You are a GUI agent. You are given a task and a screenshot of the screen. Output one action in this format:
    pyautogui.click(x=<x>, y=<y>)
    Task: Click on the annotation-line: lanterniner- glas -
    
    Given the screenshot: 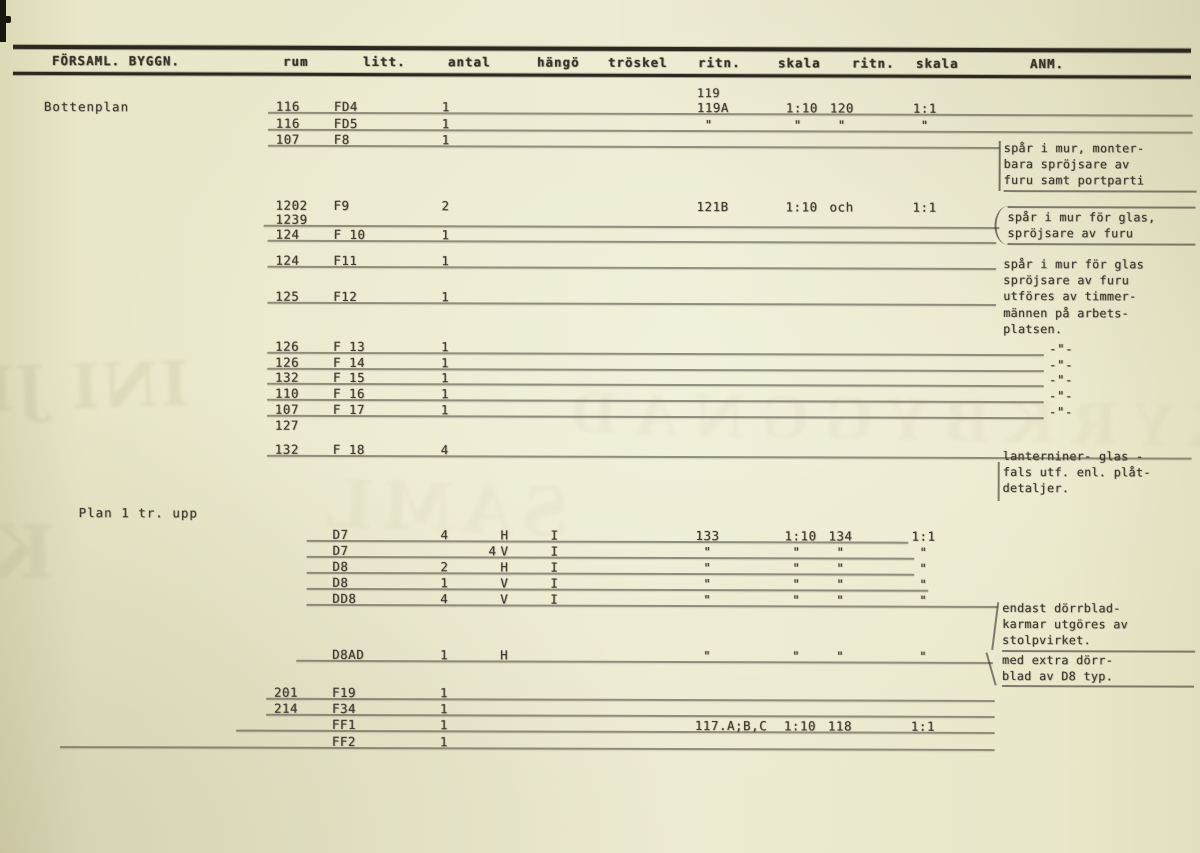 What is the action you would take?
    pyautogui.click(x=1073, y=456)
    